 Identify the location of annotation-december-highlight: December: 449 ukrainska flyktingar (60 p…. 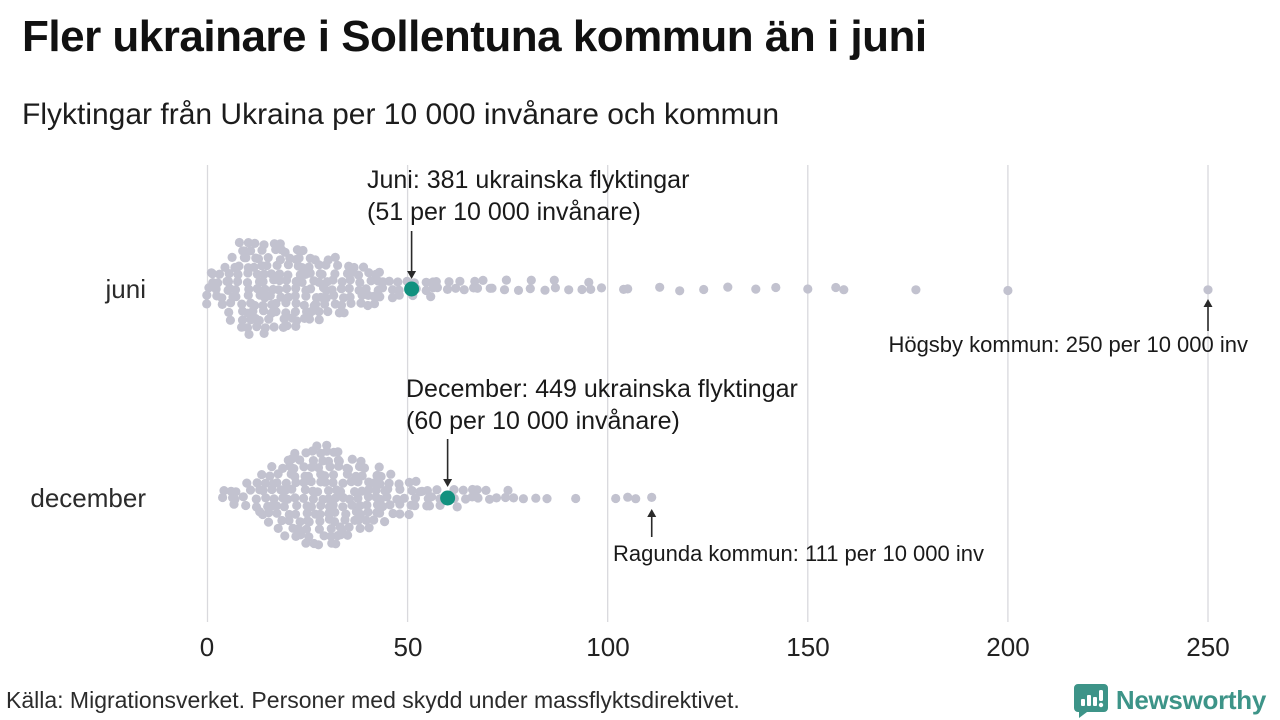
(602, 405).